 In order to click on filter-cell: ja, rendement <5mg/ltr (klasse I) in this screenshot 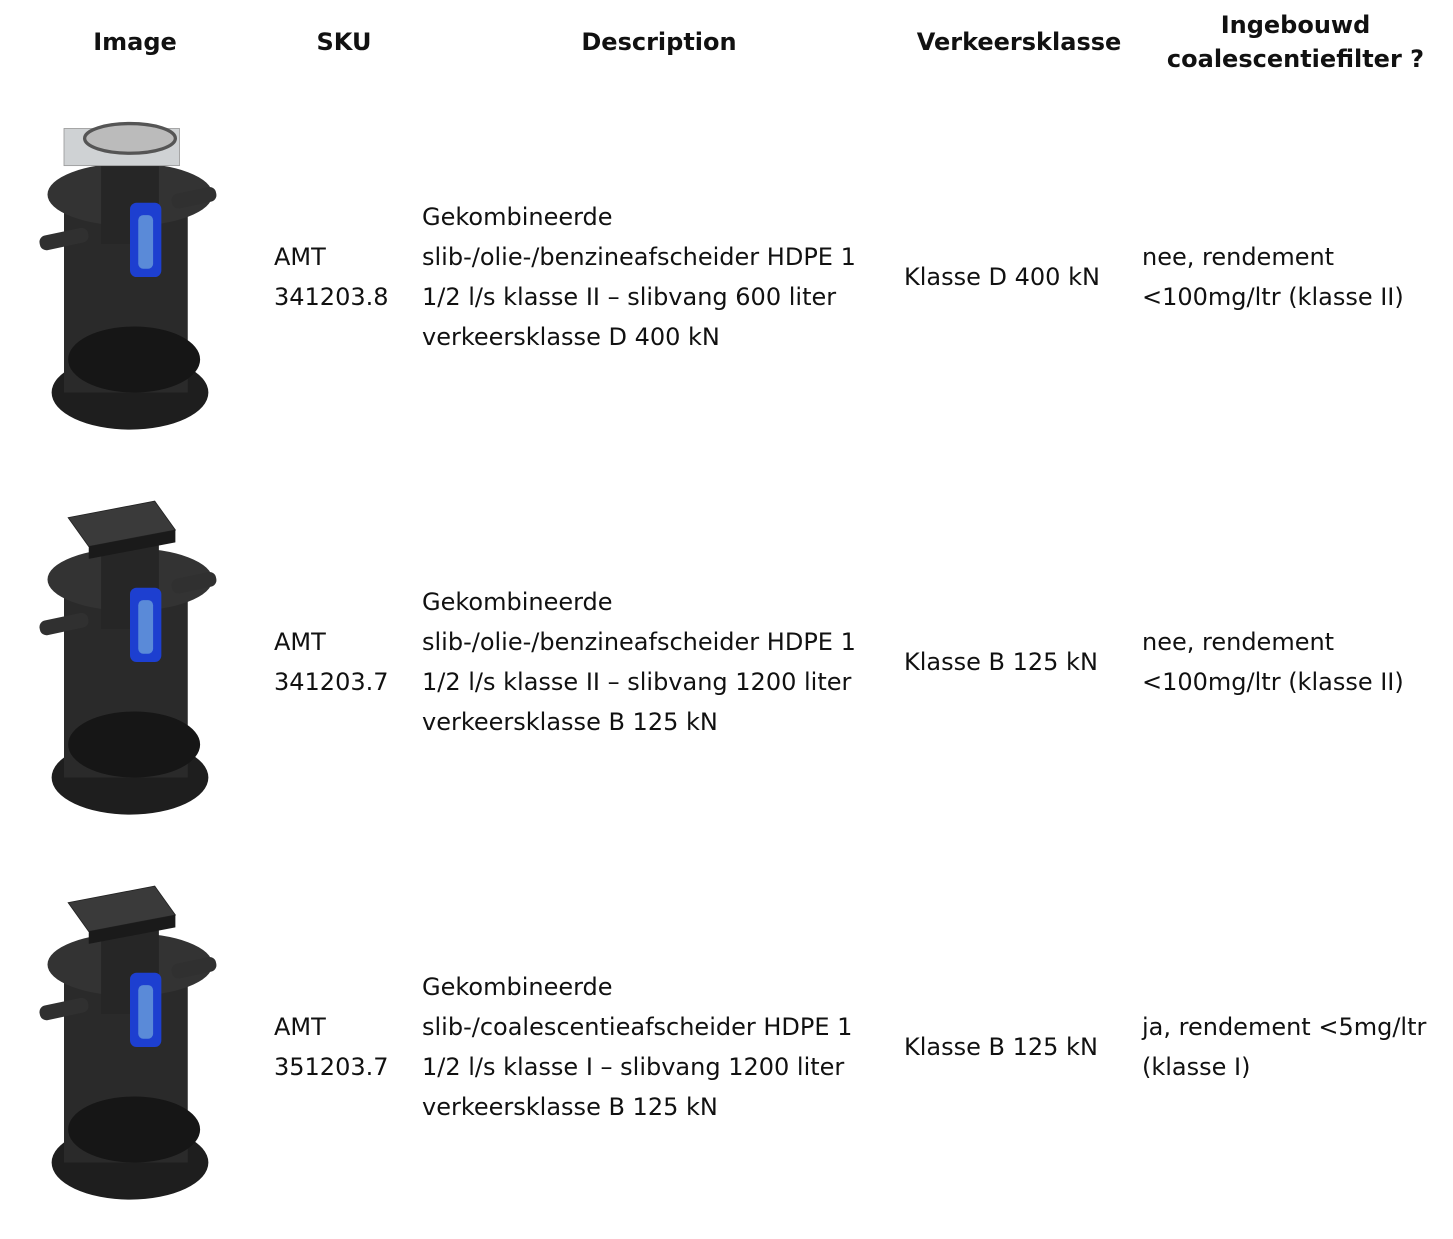, I will do `click(1284, 1046)`.